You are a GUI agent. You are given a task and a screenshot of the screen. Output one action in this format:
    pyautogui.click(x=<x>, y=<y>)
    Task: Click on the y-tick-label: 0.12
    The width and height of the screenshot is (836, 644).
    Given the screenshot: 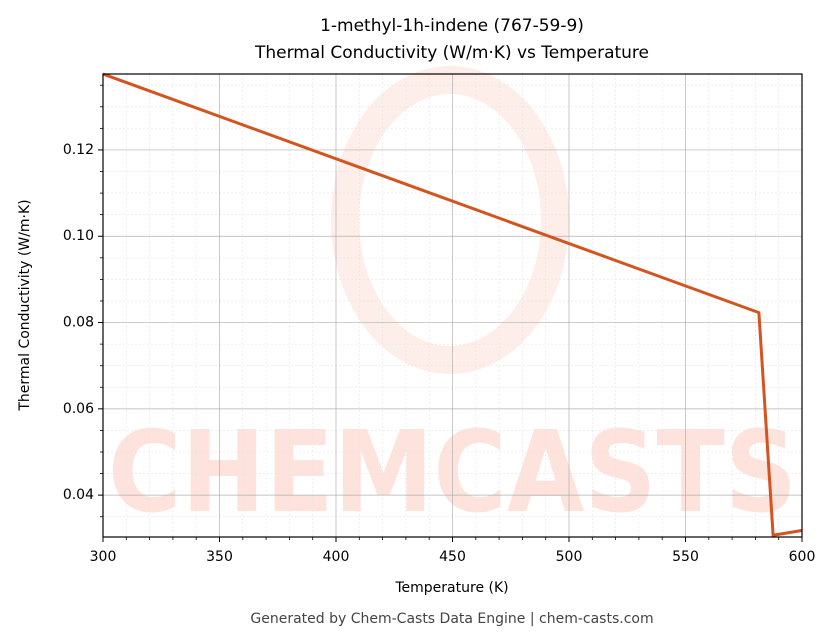 What is the action you would take?
    pyautogui.click(x=78, y=150)
    